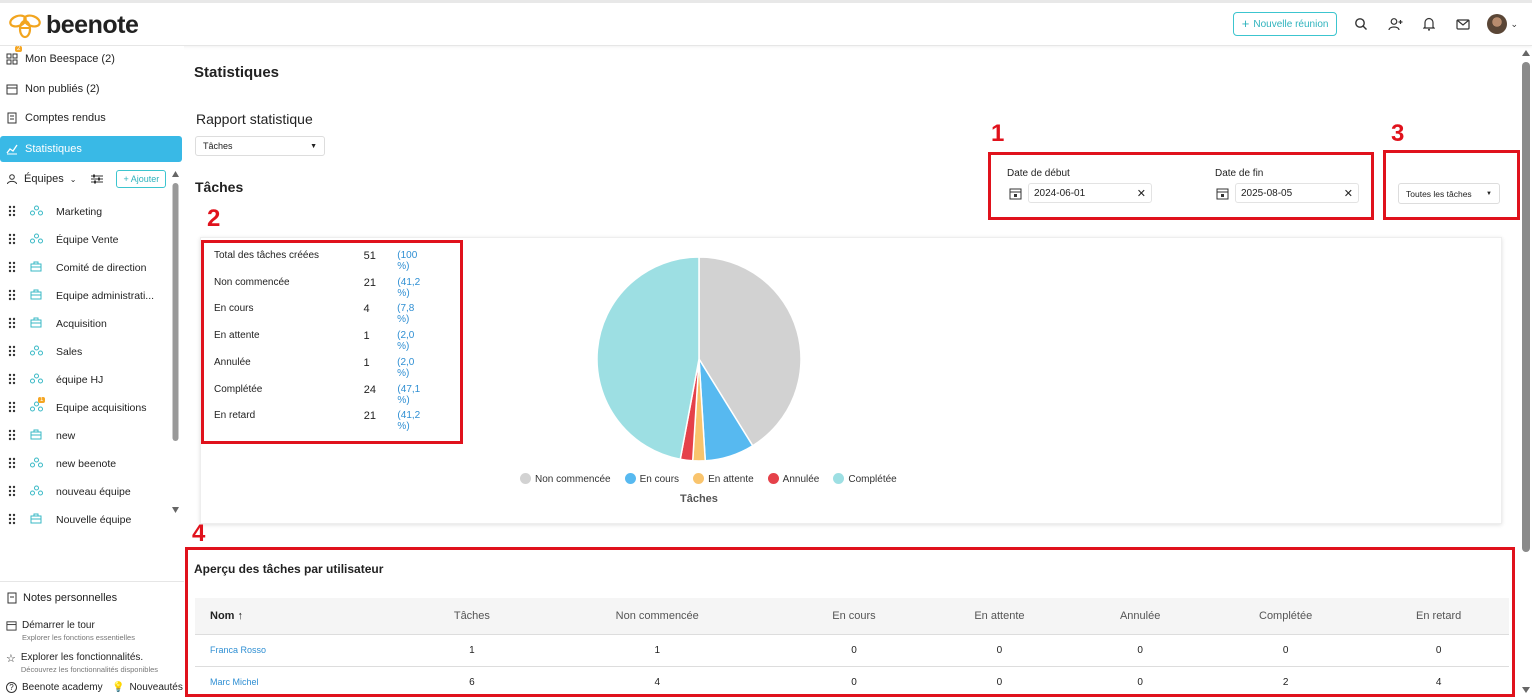  Describe the element at coordinates (853, 616) in the screenshot. I see `column-header: En cours` at that location.